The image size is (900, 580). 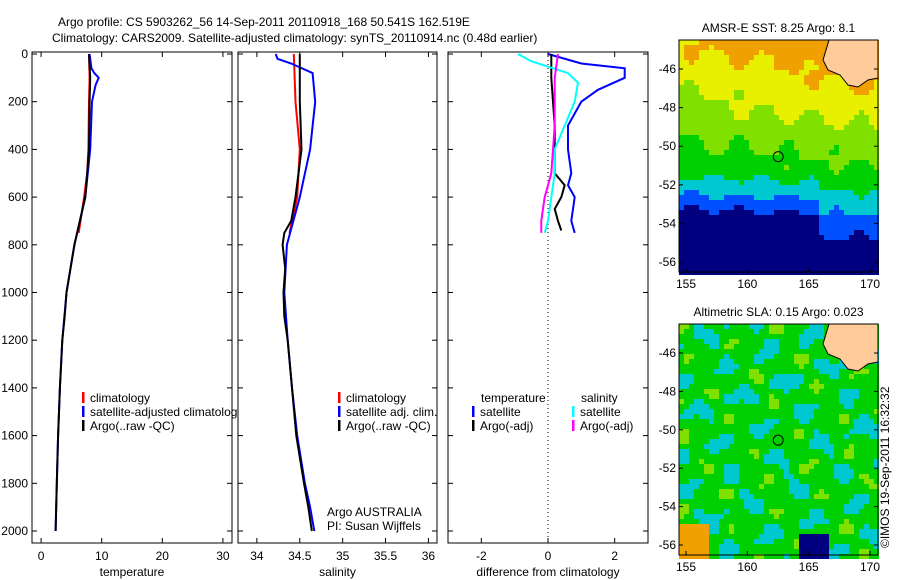 What do you see at coordinates (339, 397) in the screenshot?
I see `legend-swatch` at bounding box center [339, 397].